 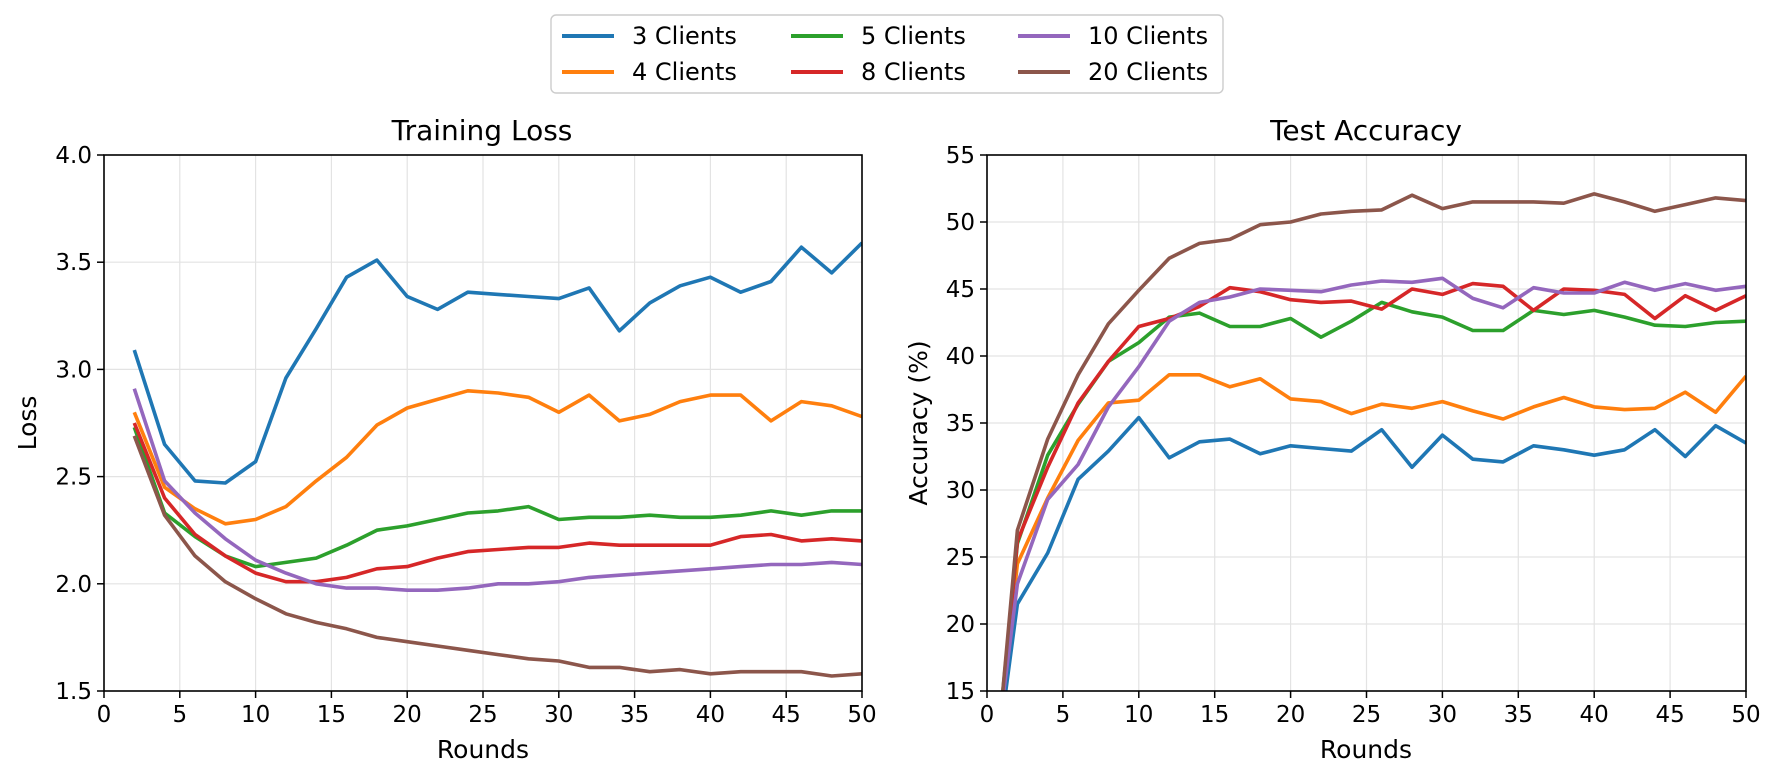 I want to click on training-loss-y-tick-label: 1.5, so click(x=73, y=692).